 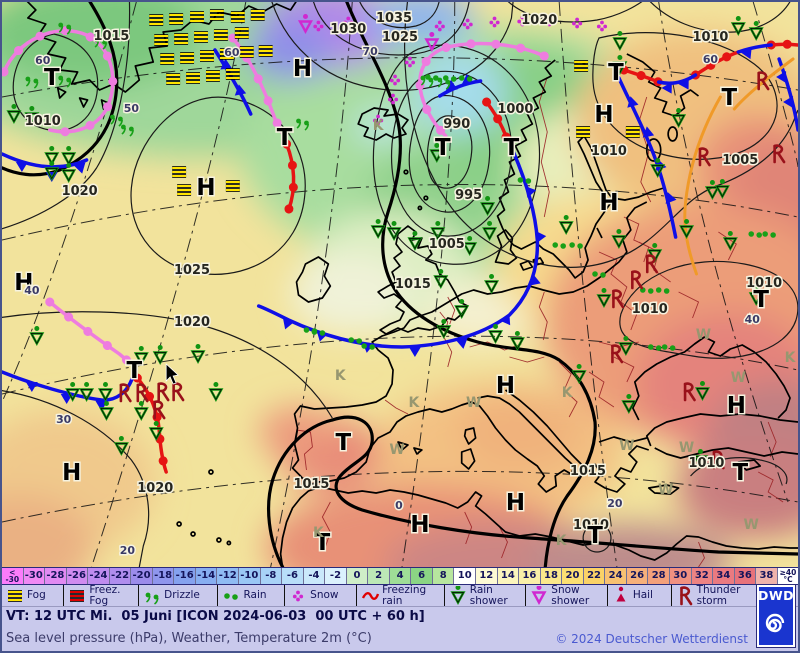 What do you see at coordinates (550, 576) in the screenshot?
I see `temp-scale-cell: 18` at bounding box center [550, 576].